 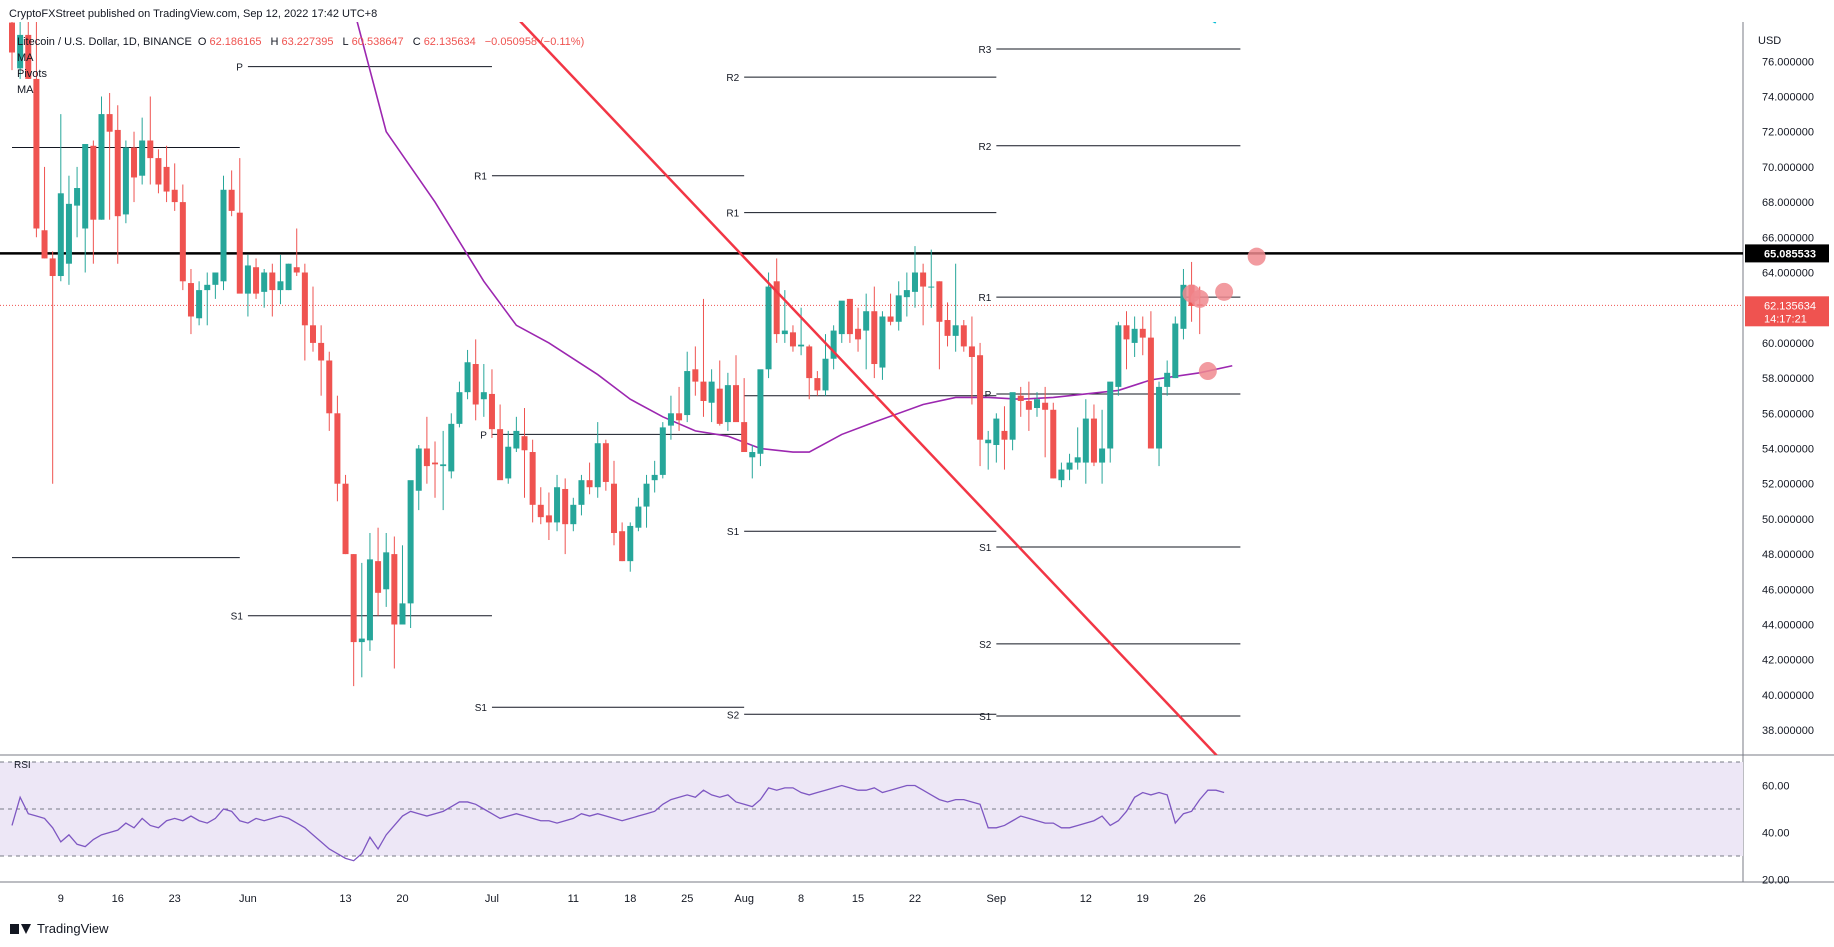 What do you see at coordinates (733, 532) in the screenshot?
I see `pivot-label: S1` at bounding box center [733, 532].